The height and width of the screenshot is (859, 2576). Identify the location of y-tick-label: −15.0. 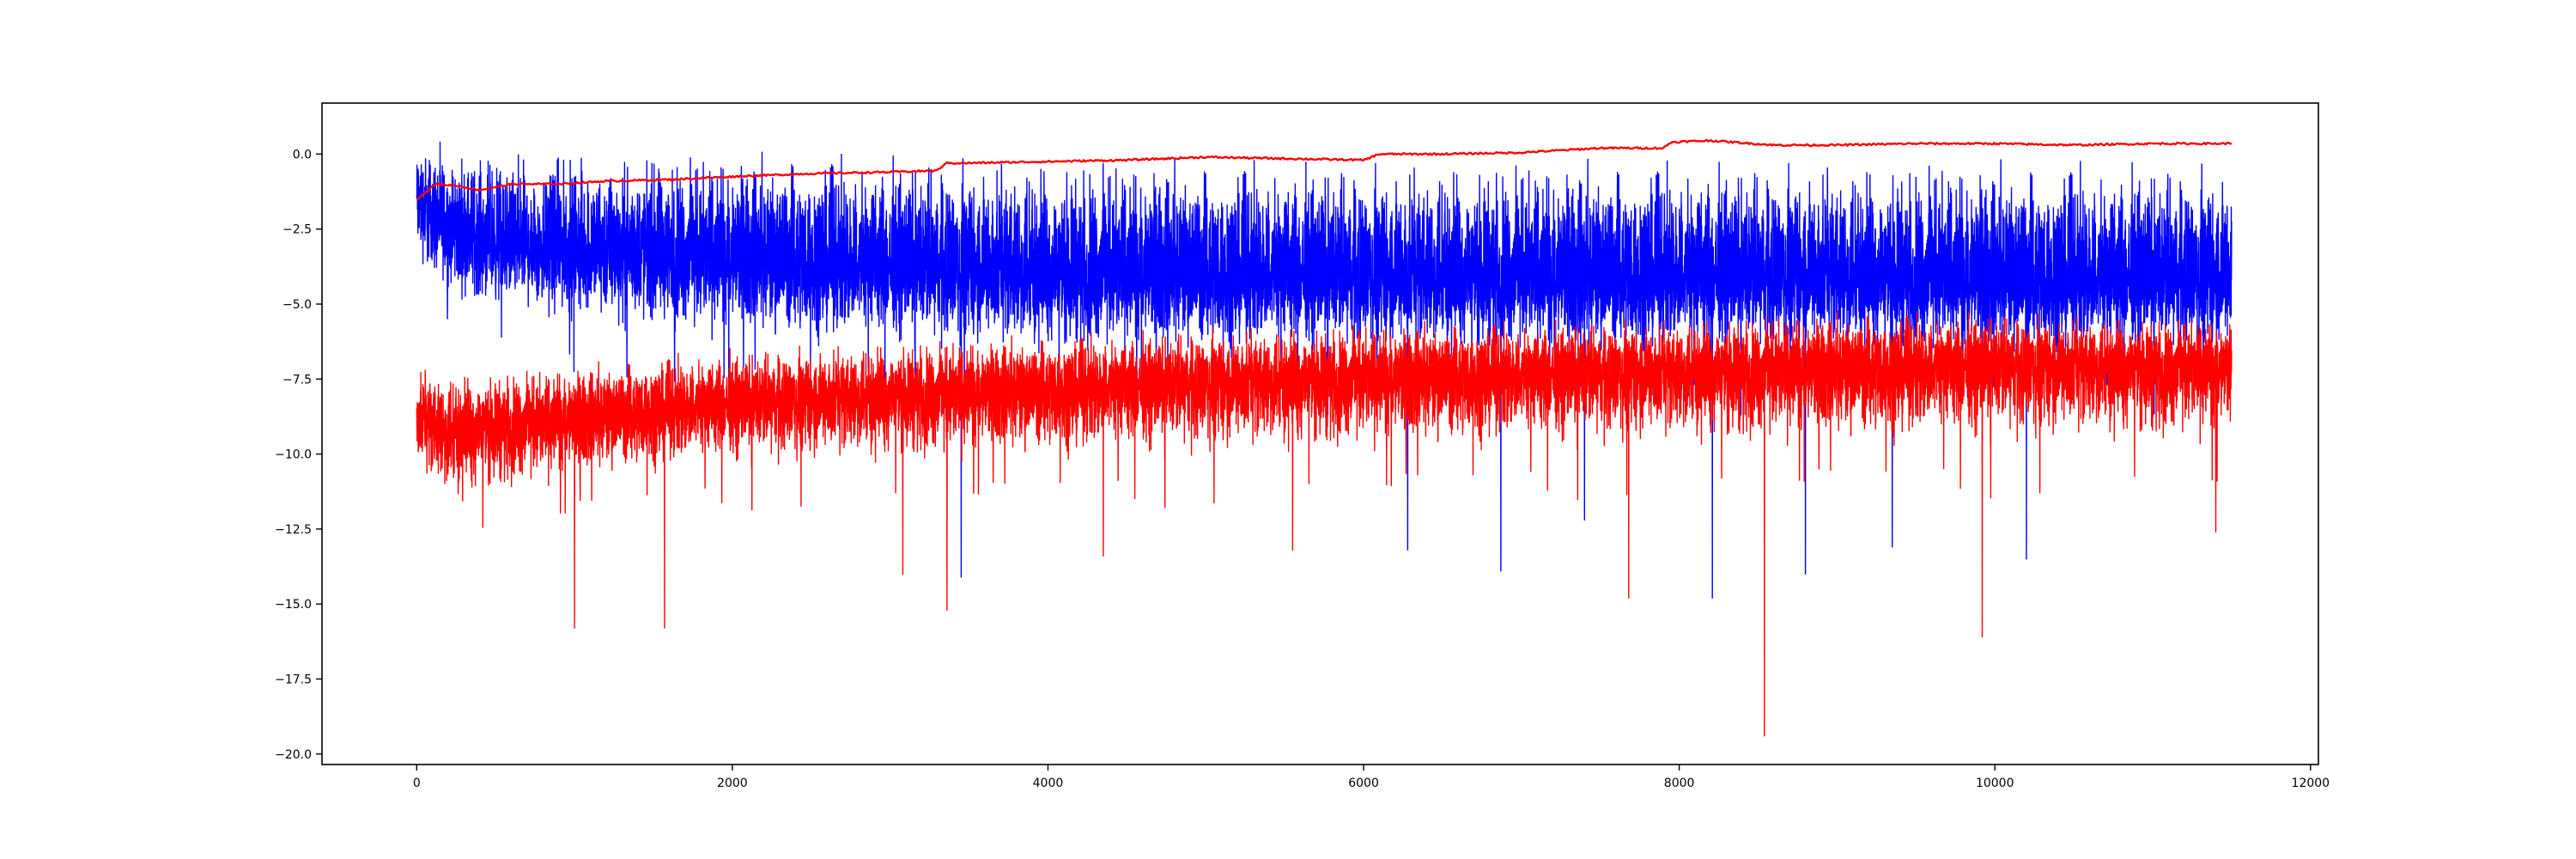
(293, 605).